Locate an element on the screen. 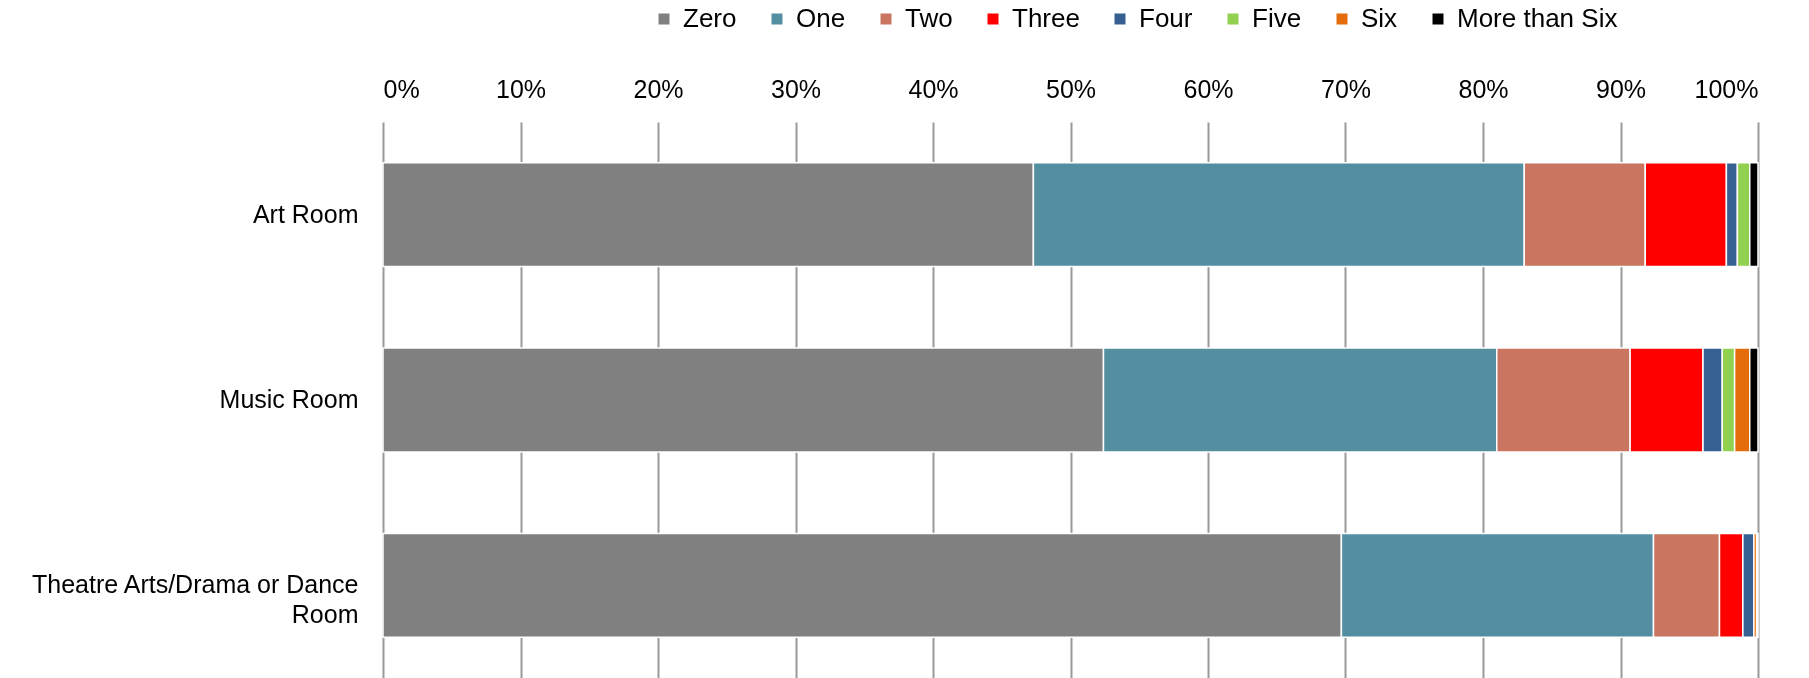  x-tick-label: 90% is located at coordinates (1621, 88).